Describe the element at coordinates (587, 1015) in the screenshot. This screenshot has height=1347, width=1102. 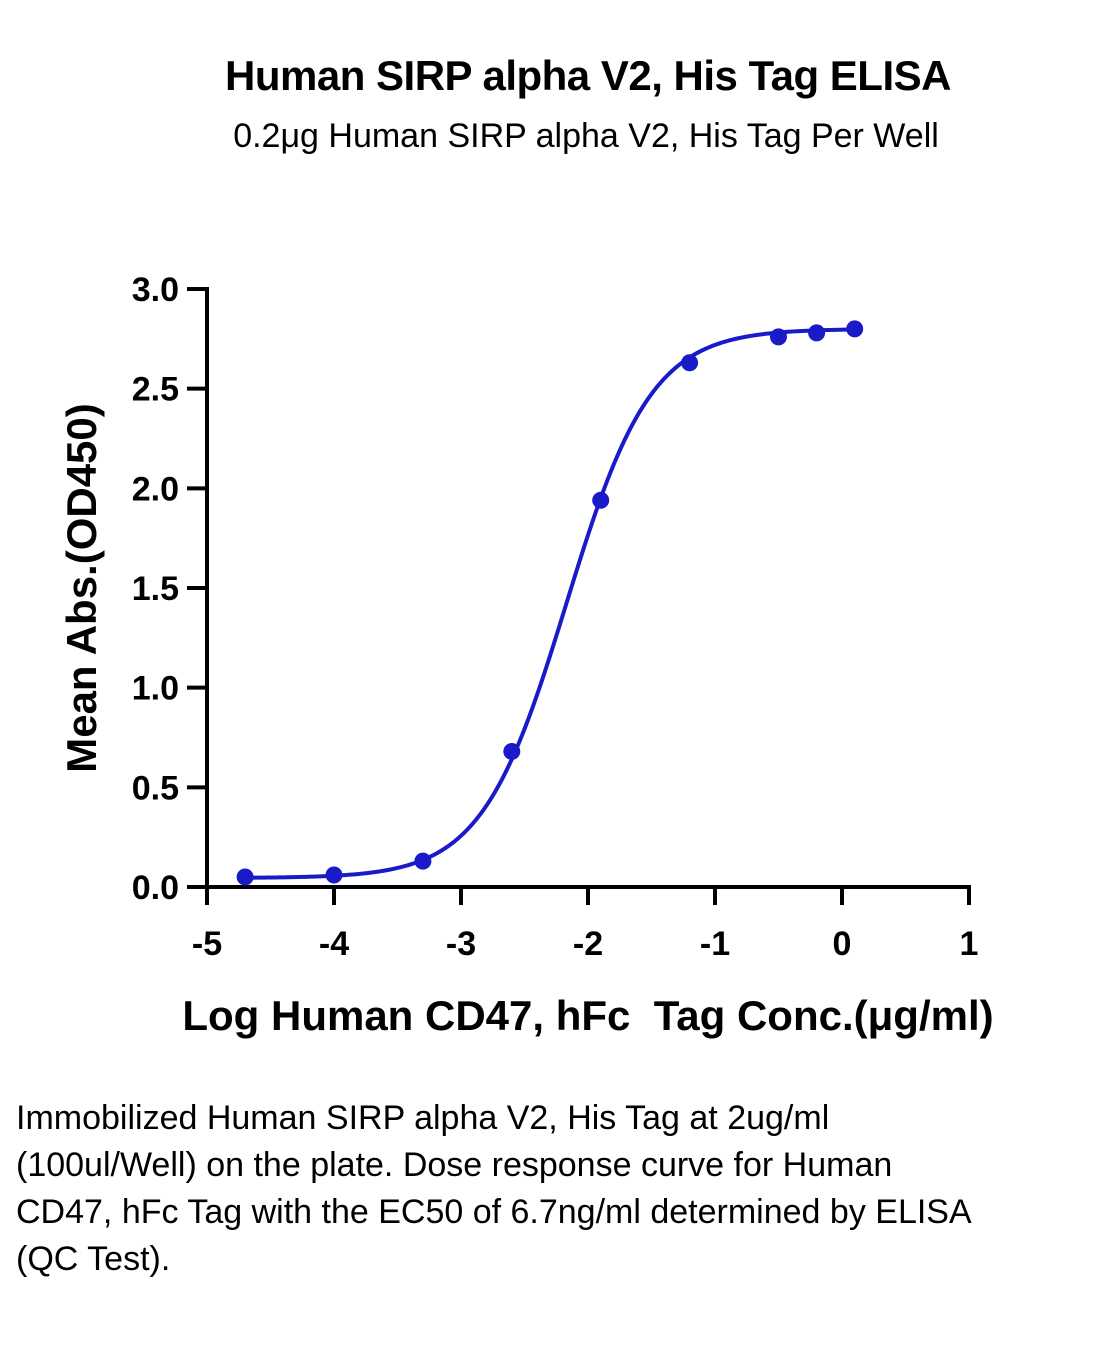
I see `x-axis-label: Log Human CD47, hFc Tag Conc.(μg/ml)` at that location.